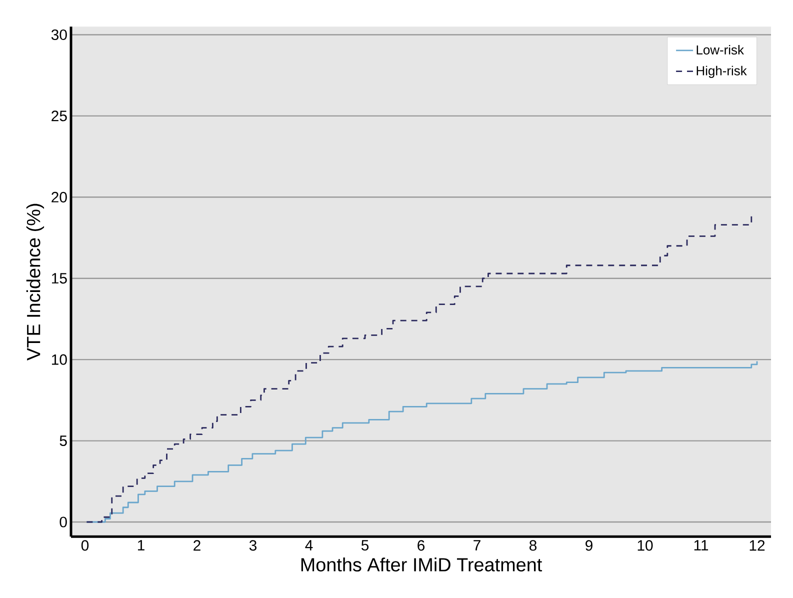 The height and width of the screenshot is (598, 793). Describe the element at coordinates (421, 545) in the screenshot. I see `x-tick-label: 6` at that location.